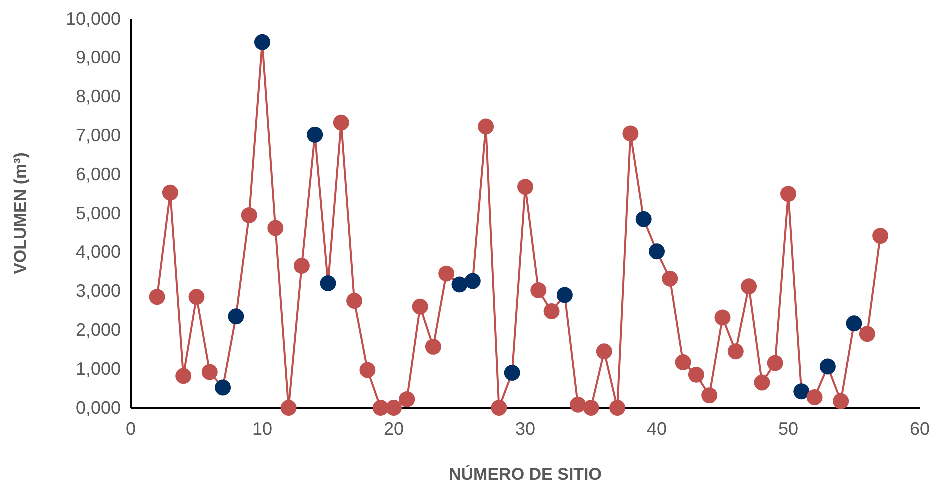 This screenshot has height=488, width=937. What do you see at coordinates (920, 428) in the screenshot?
I see `x-tick-label: 60` at bounding box center [920, 428].